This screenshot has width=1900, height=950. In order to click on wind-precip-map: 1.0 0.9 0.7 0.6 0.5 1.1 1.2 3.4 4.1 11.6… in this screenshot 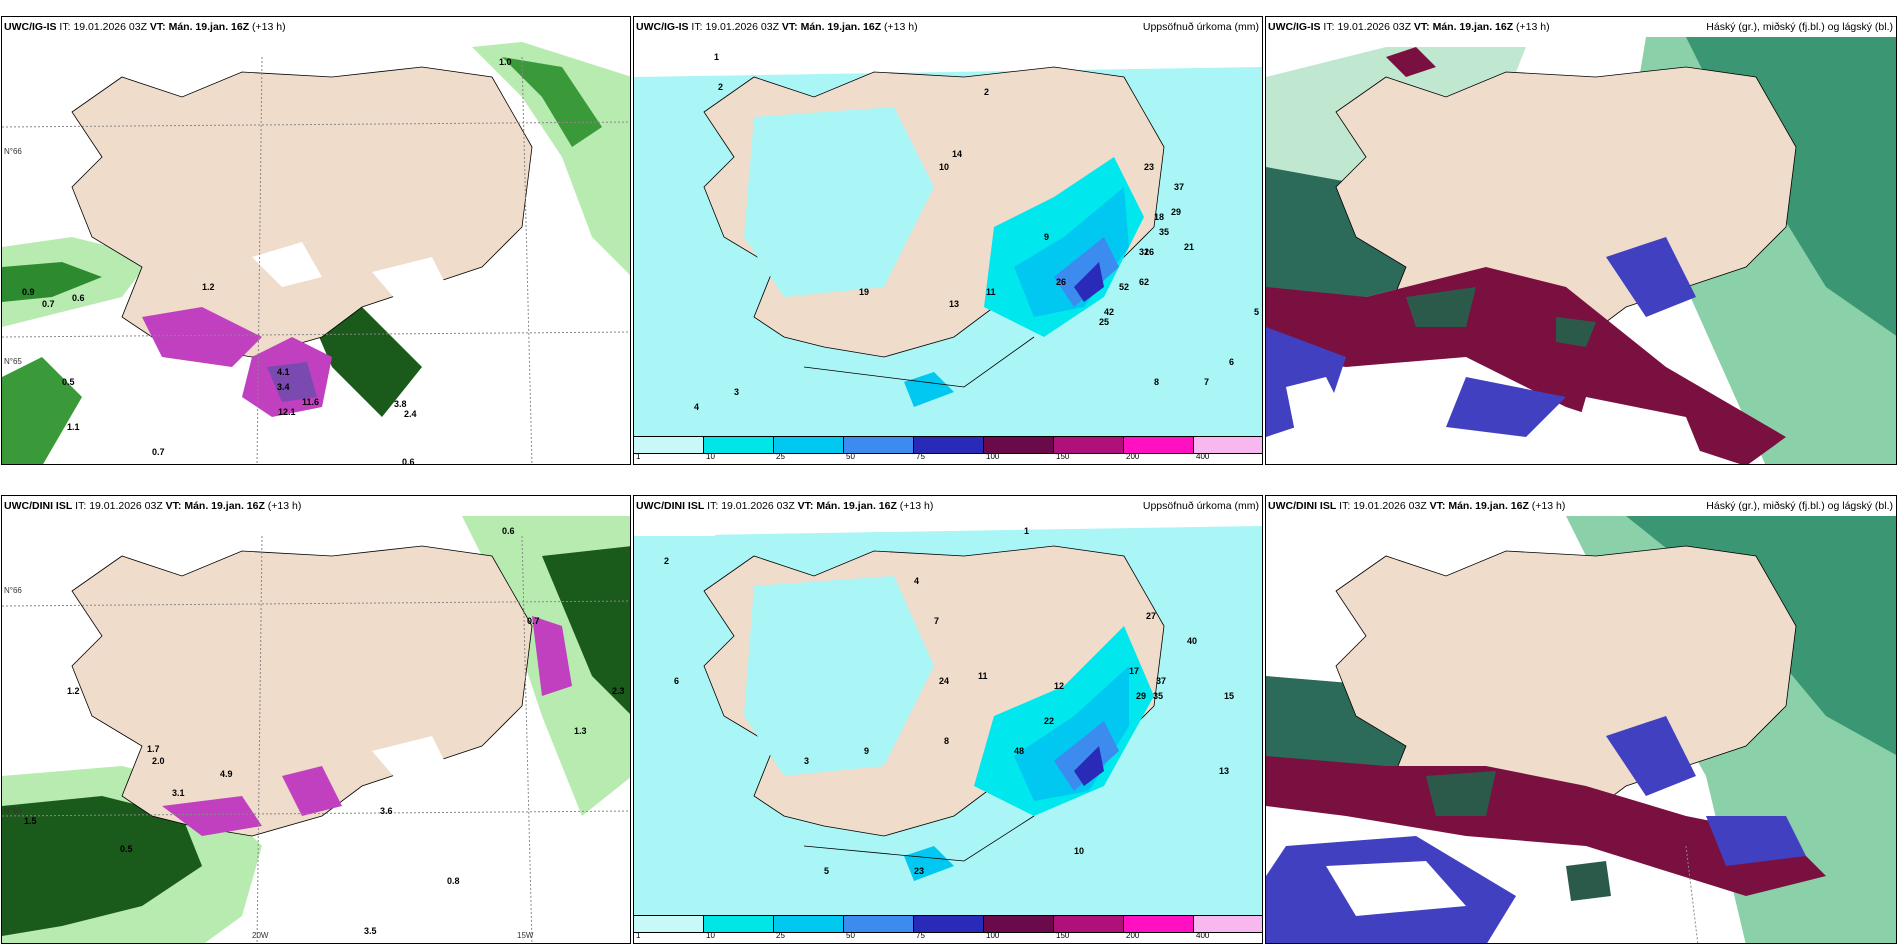, I will do `click(316, 251)`.